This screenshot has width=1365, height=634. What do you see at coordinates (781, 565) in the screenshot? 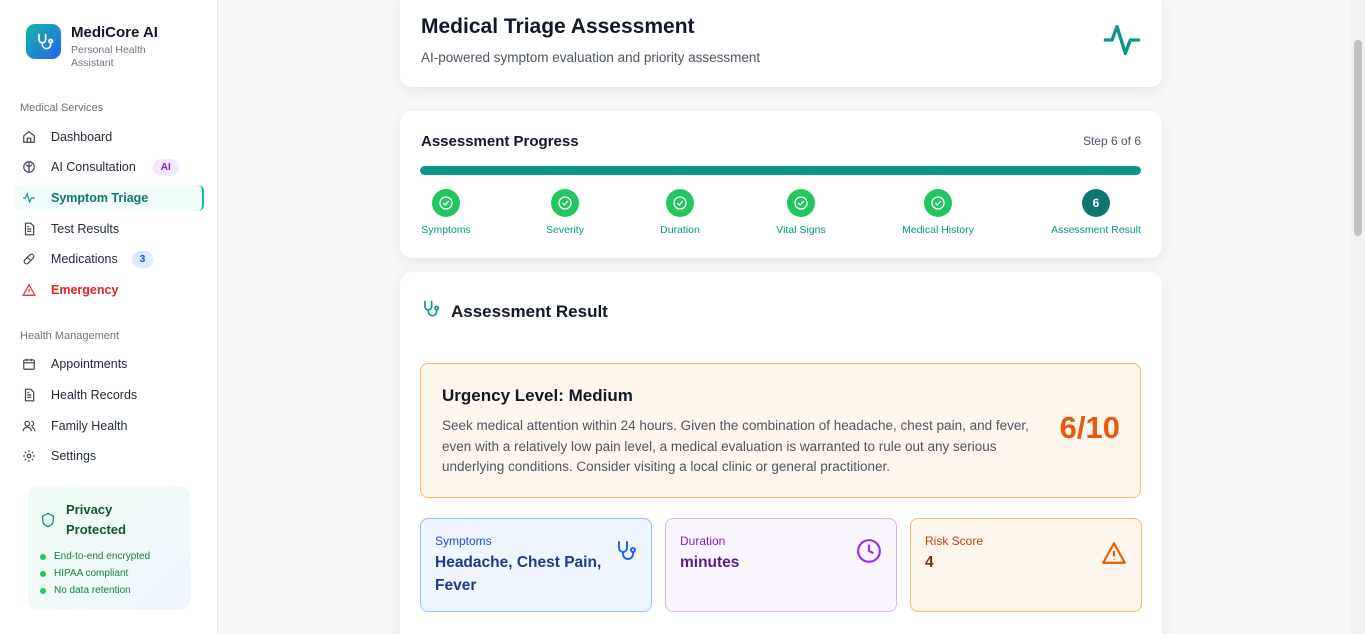
I see `duration-metric: Duration minutes` at bounding box center [781, 565].